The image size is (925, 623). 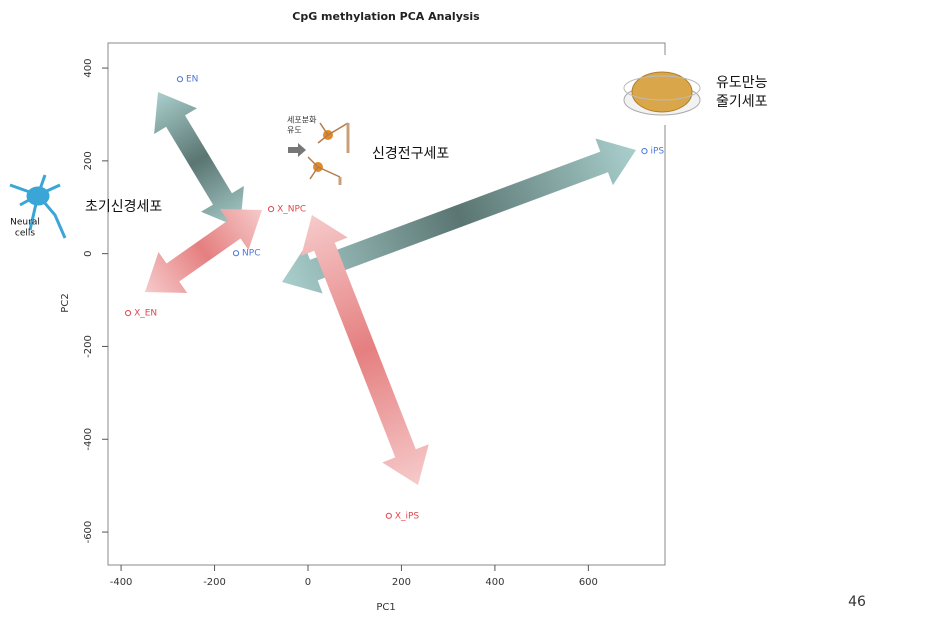 What do you see at coordinates (588, 582) in the screenshot?
I see `x-tick-label: 600` at bounding box center [588, 582].